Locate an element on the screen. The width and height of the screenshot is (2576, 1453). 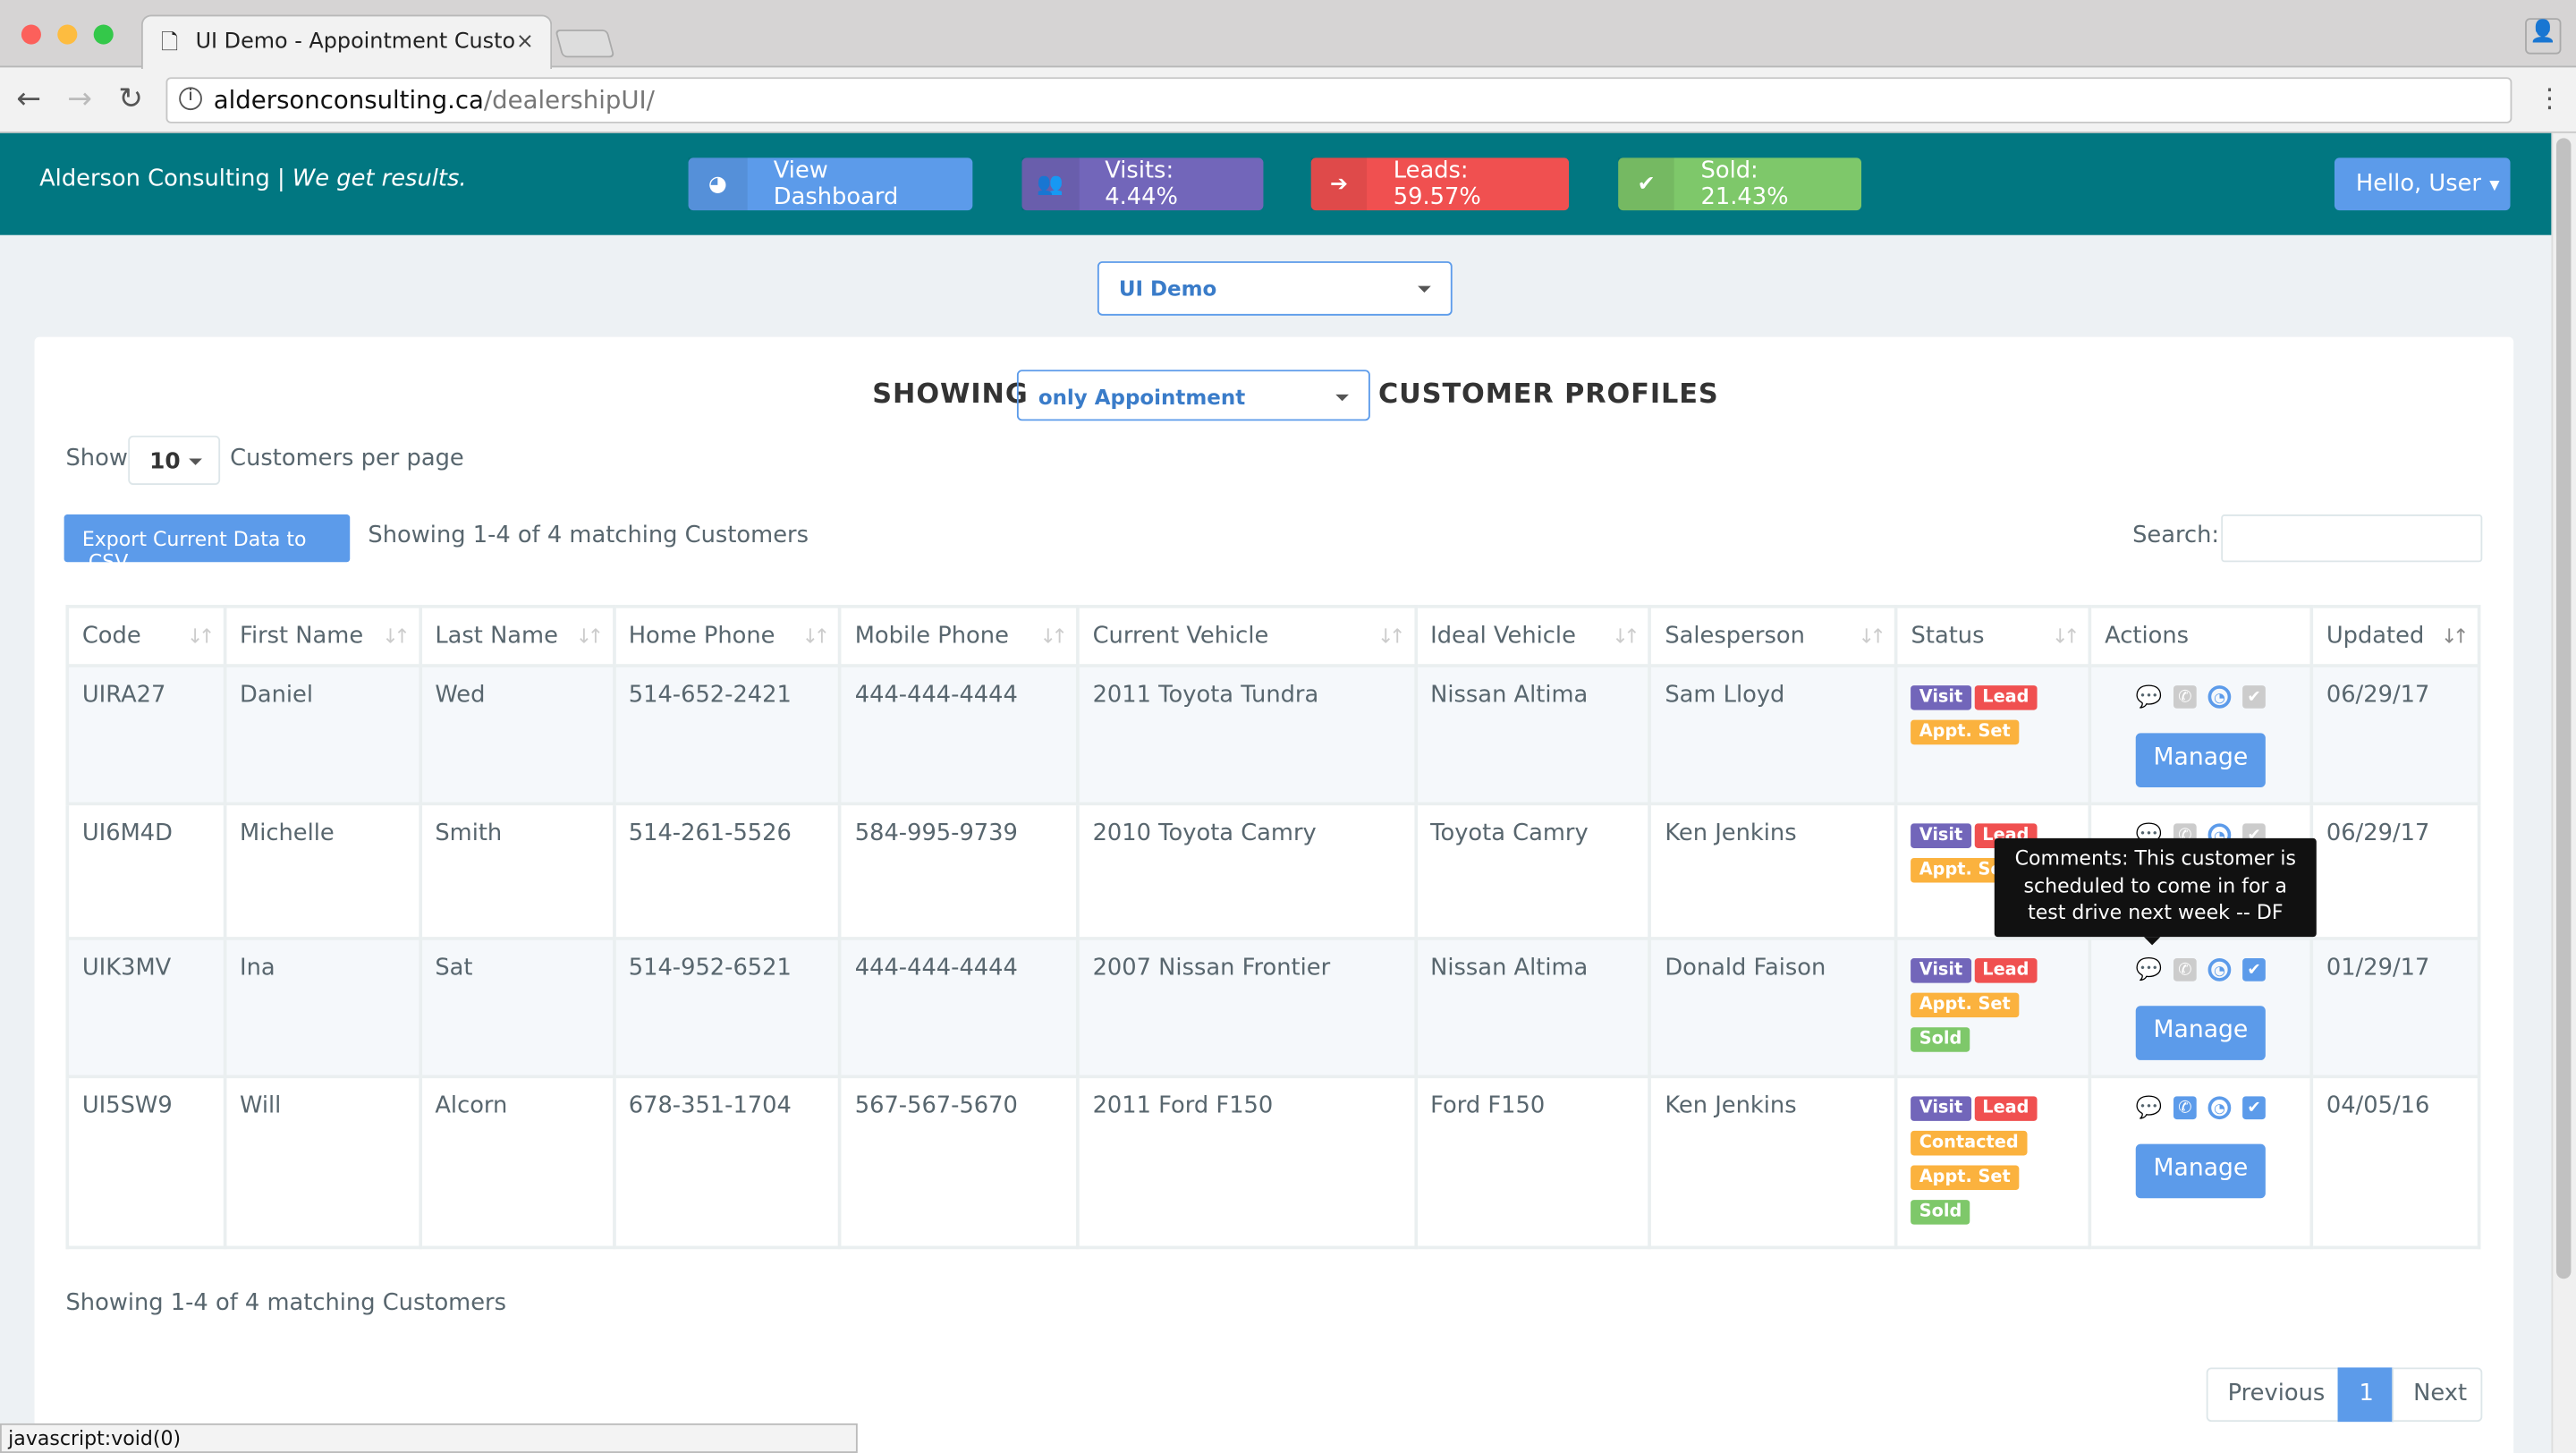
column-header: Ideal Vehicle ↓↑ is located at coordinates (1532, 636).